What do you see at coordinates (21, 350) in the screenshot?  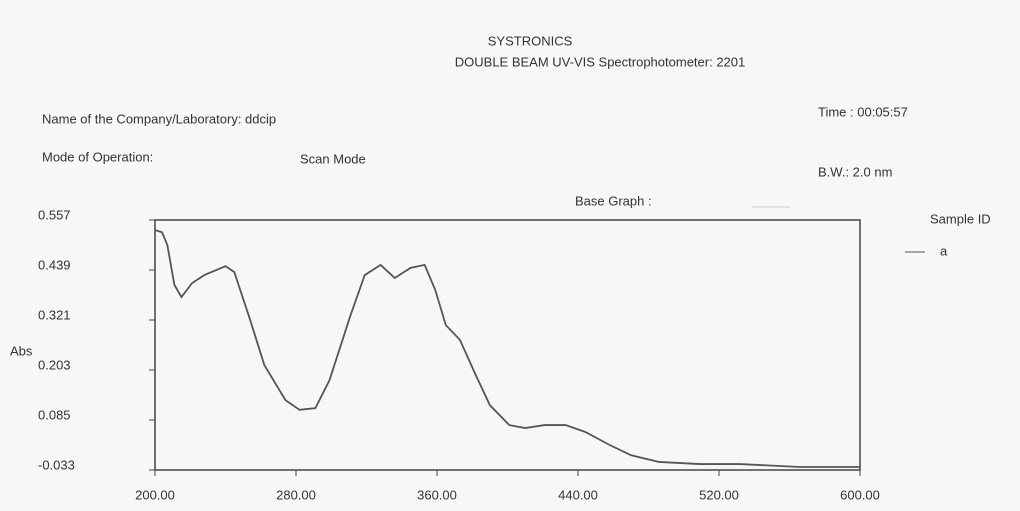 I see `y-axis-label: Abs` at bounding box center [21, 350].